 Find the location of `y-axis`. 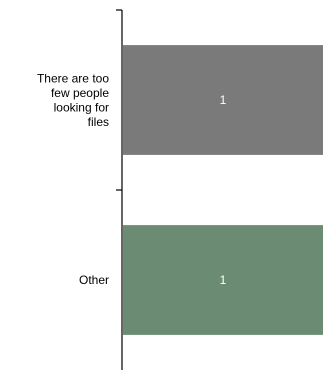

y-axis is located at coordinates (119, 189).